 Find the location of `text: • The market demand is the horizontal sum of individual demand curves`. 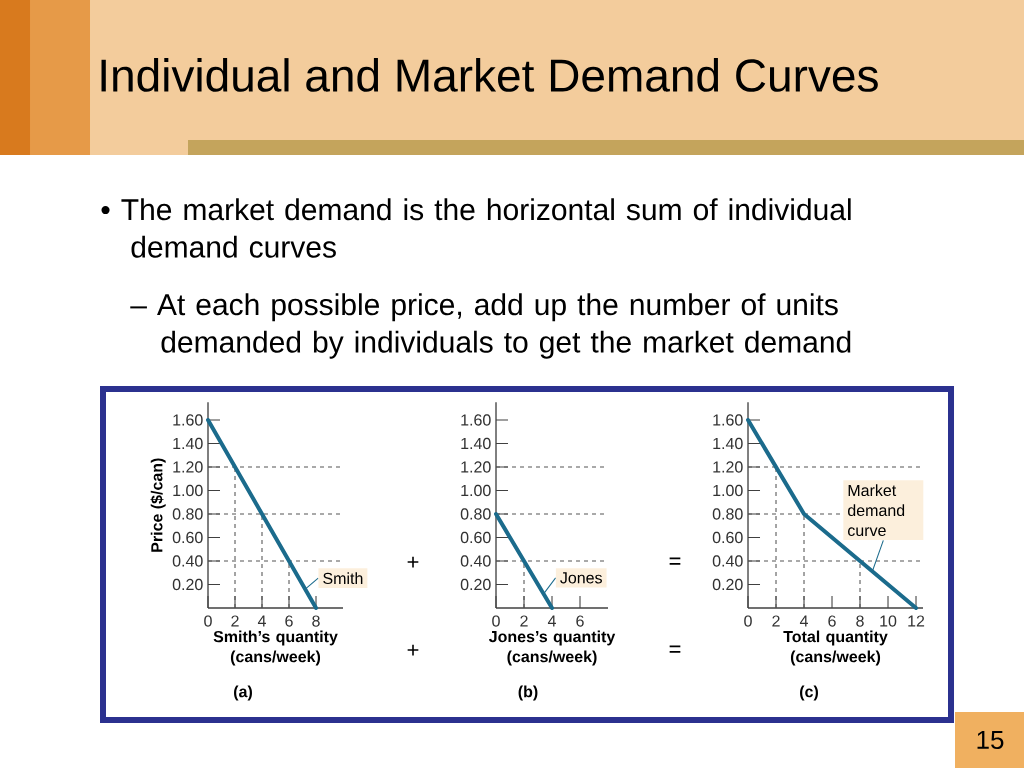

text: • The market demand is the horizontal sum of individual demand curves is located at coordinates (476, 228).